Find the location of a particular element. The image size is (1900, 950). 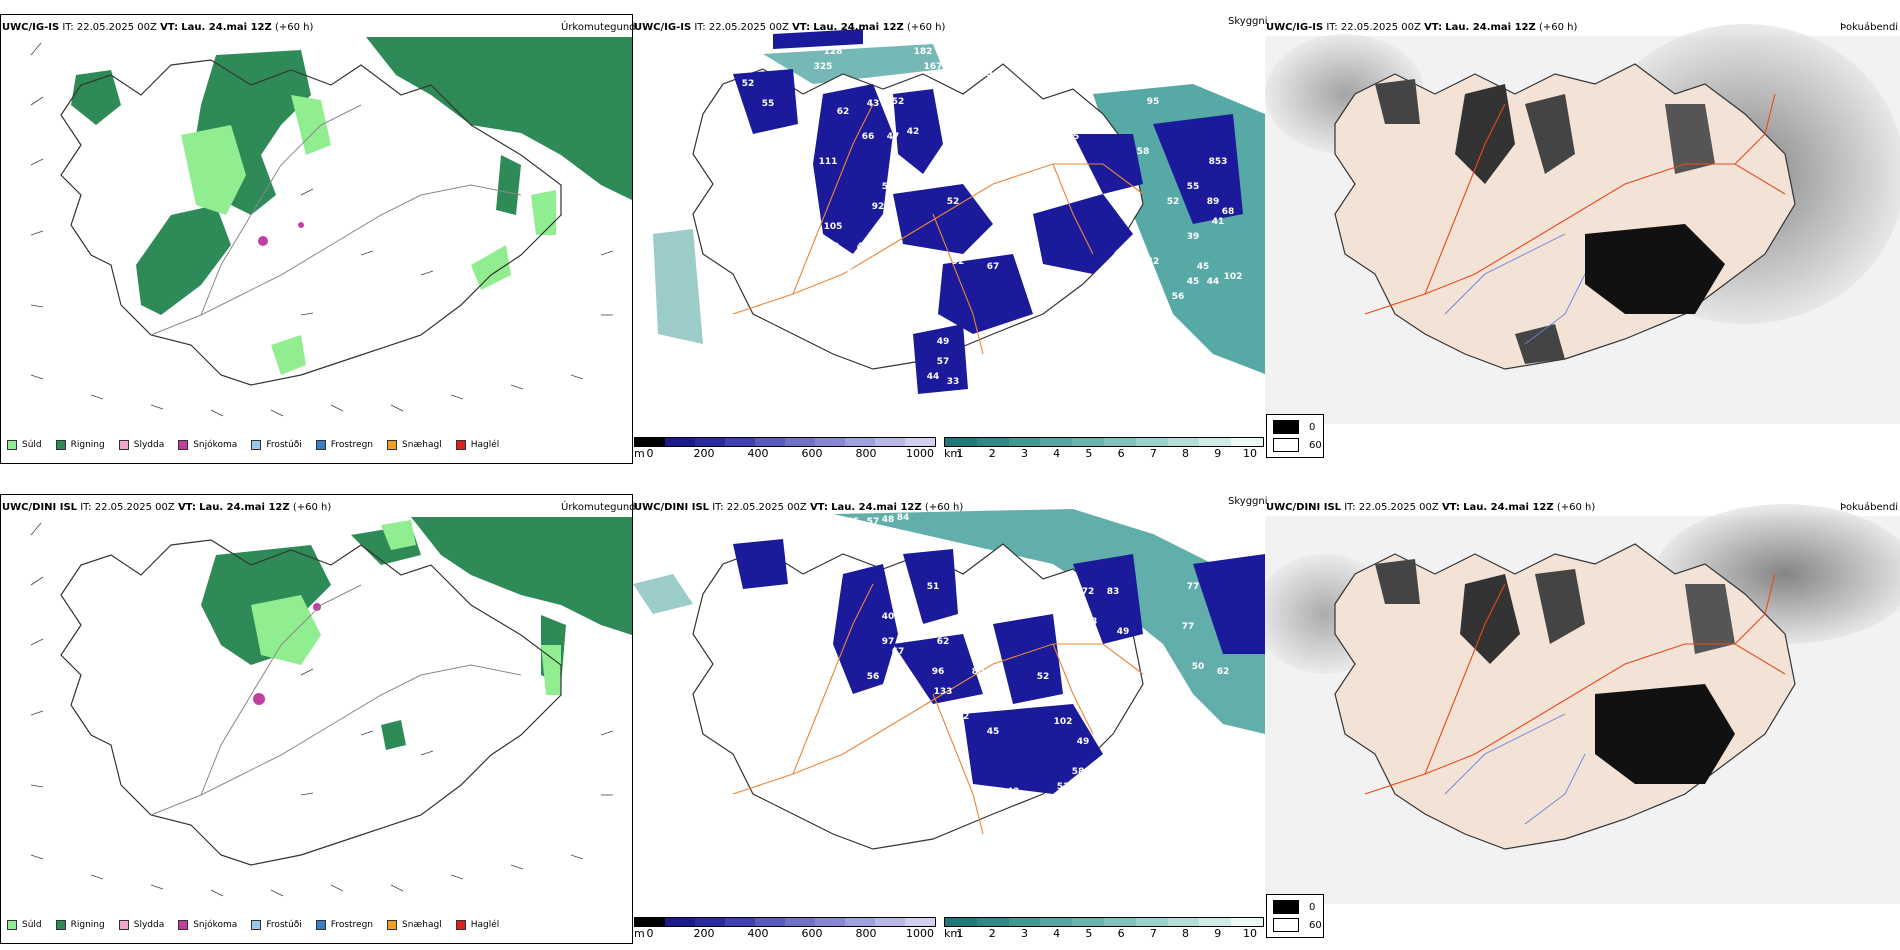

visibility-title: Skyggni is located at coordinates (1248, 21).